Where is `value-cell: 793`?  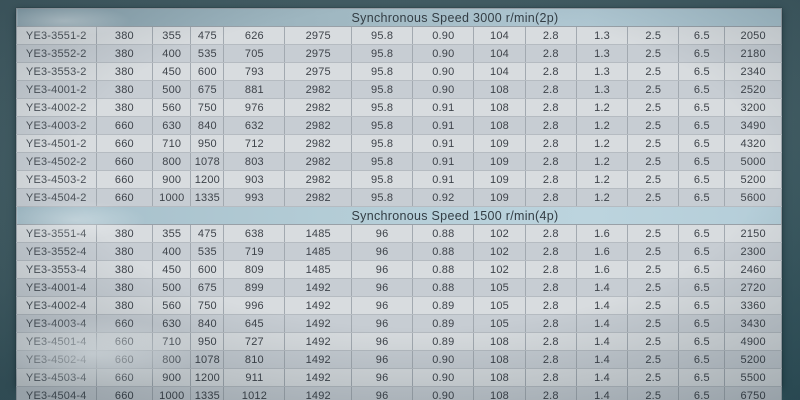
value-cell: 793 is located at coordinates (254, 71).